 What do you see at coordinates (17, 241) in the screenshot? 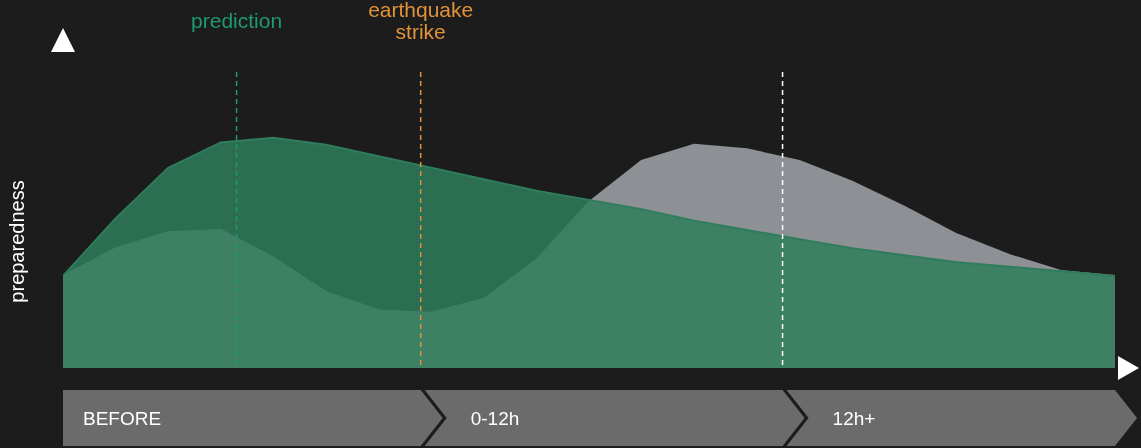
I see `y-axis-title: preparedness` at bounding box center [17, 241].